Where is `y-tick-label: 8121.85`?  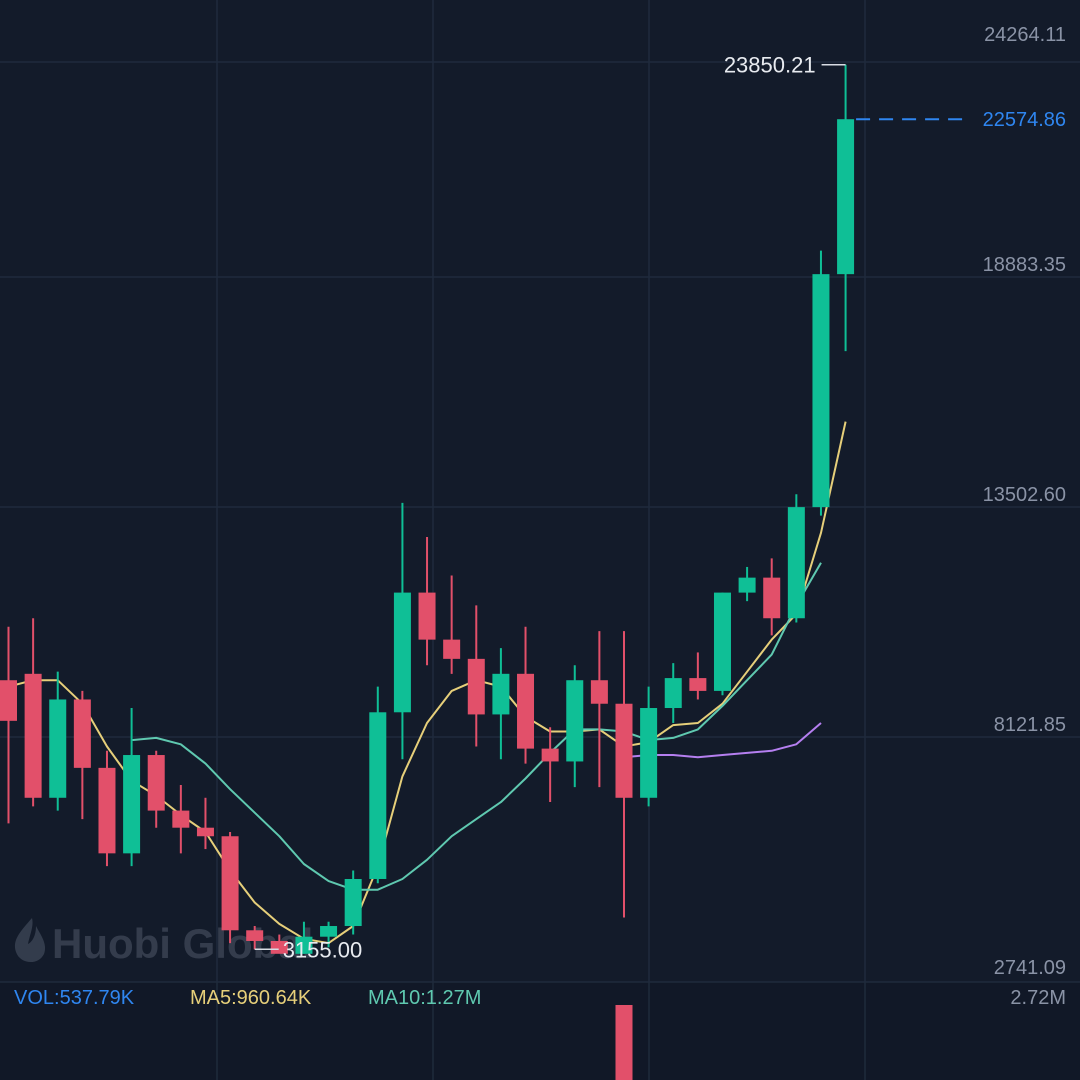 y-tick-label: 8121.85 is located at coordinates (1030, 725).